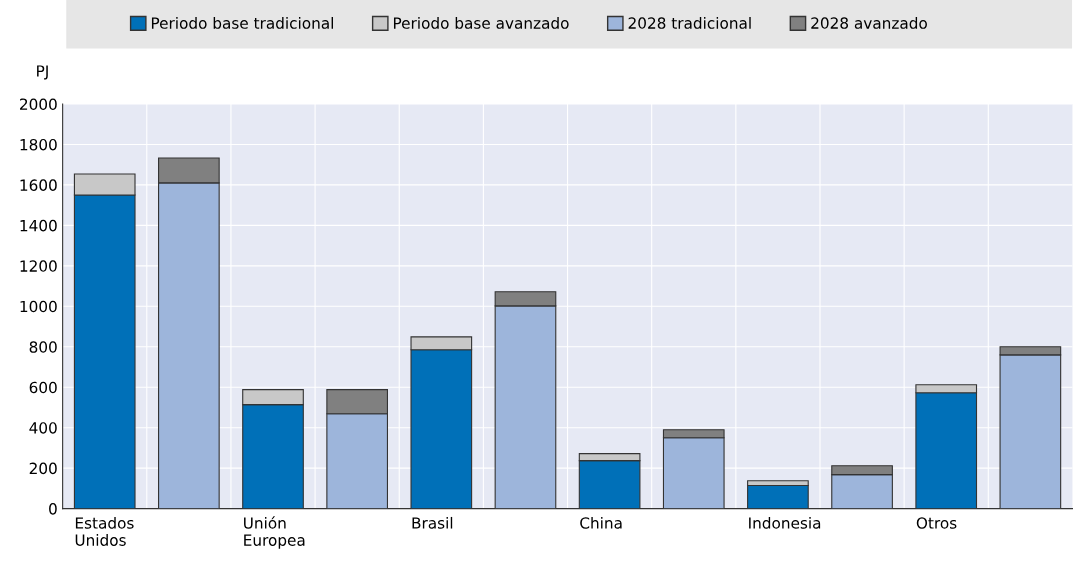  What do you see at coordinates (43, 428) in the screenshot?
I see `y-tick-label: 400` at bounding box center [43, 428].